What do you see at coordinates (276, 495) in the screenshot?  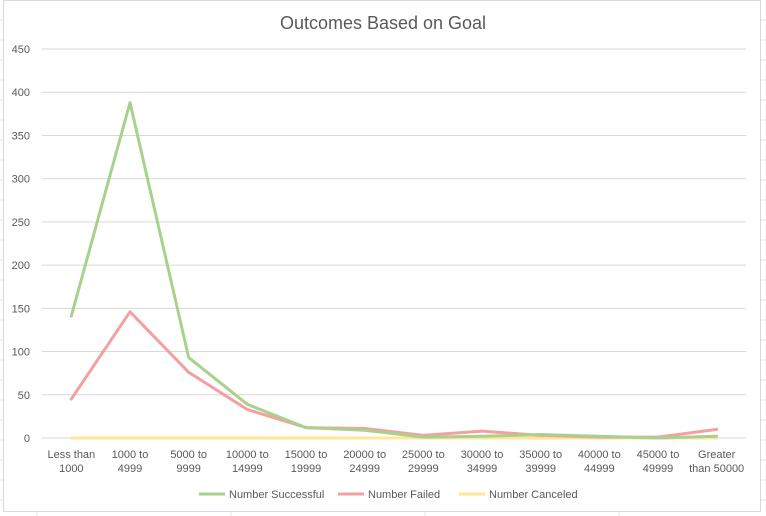 I see `legend-label: Number Successful` at bounding box center [276, 495].